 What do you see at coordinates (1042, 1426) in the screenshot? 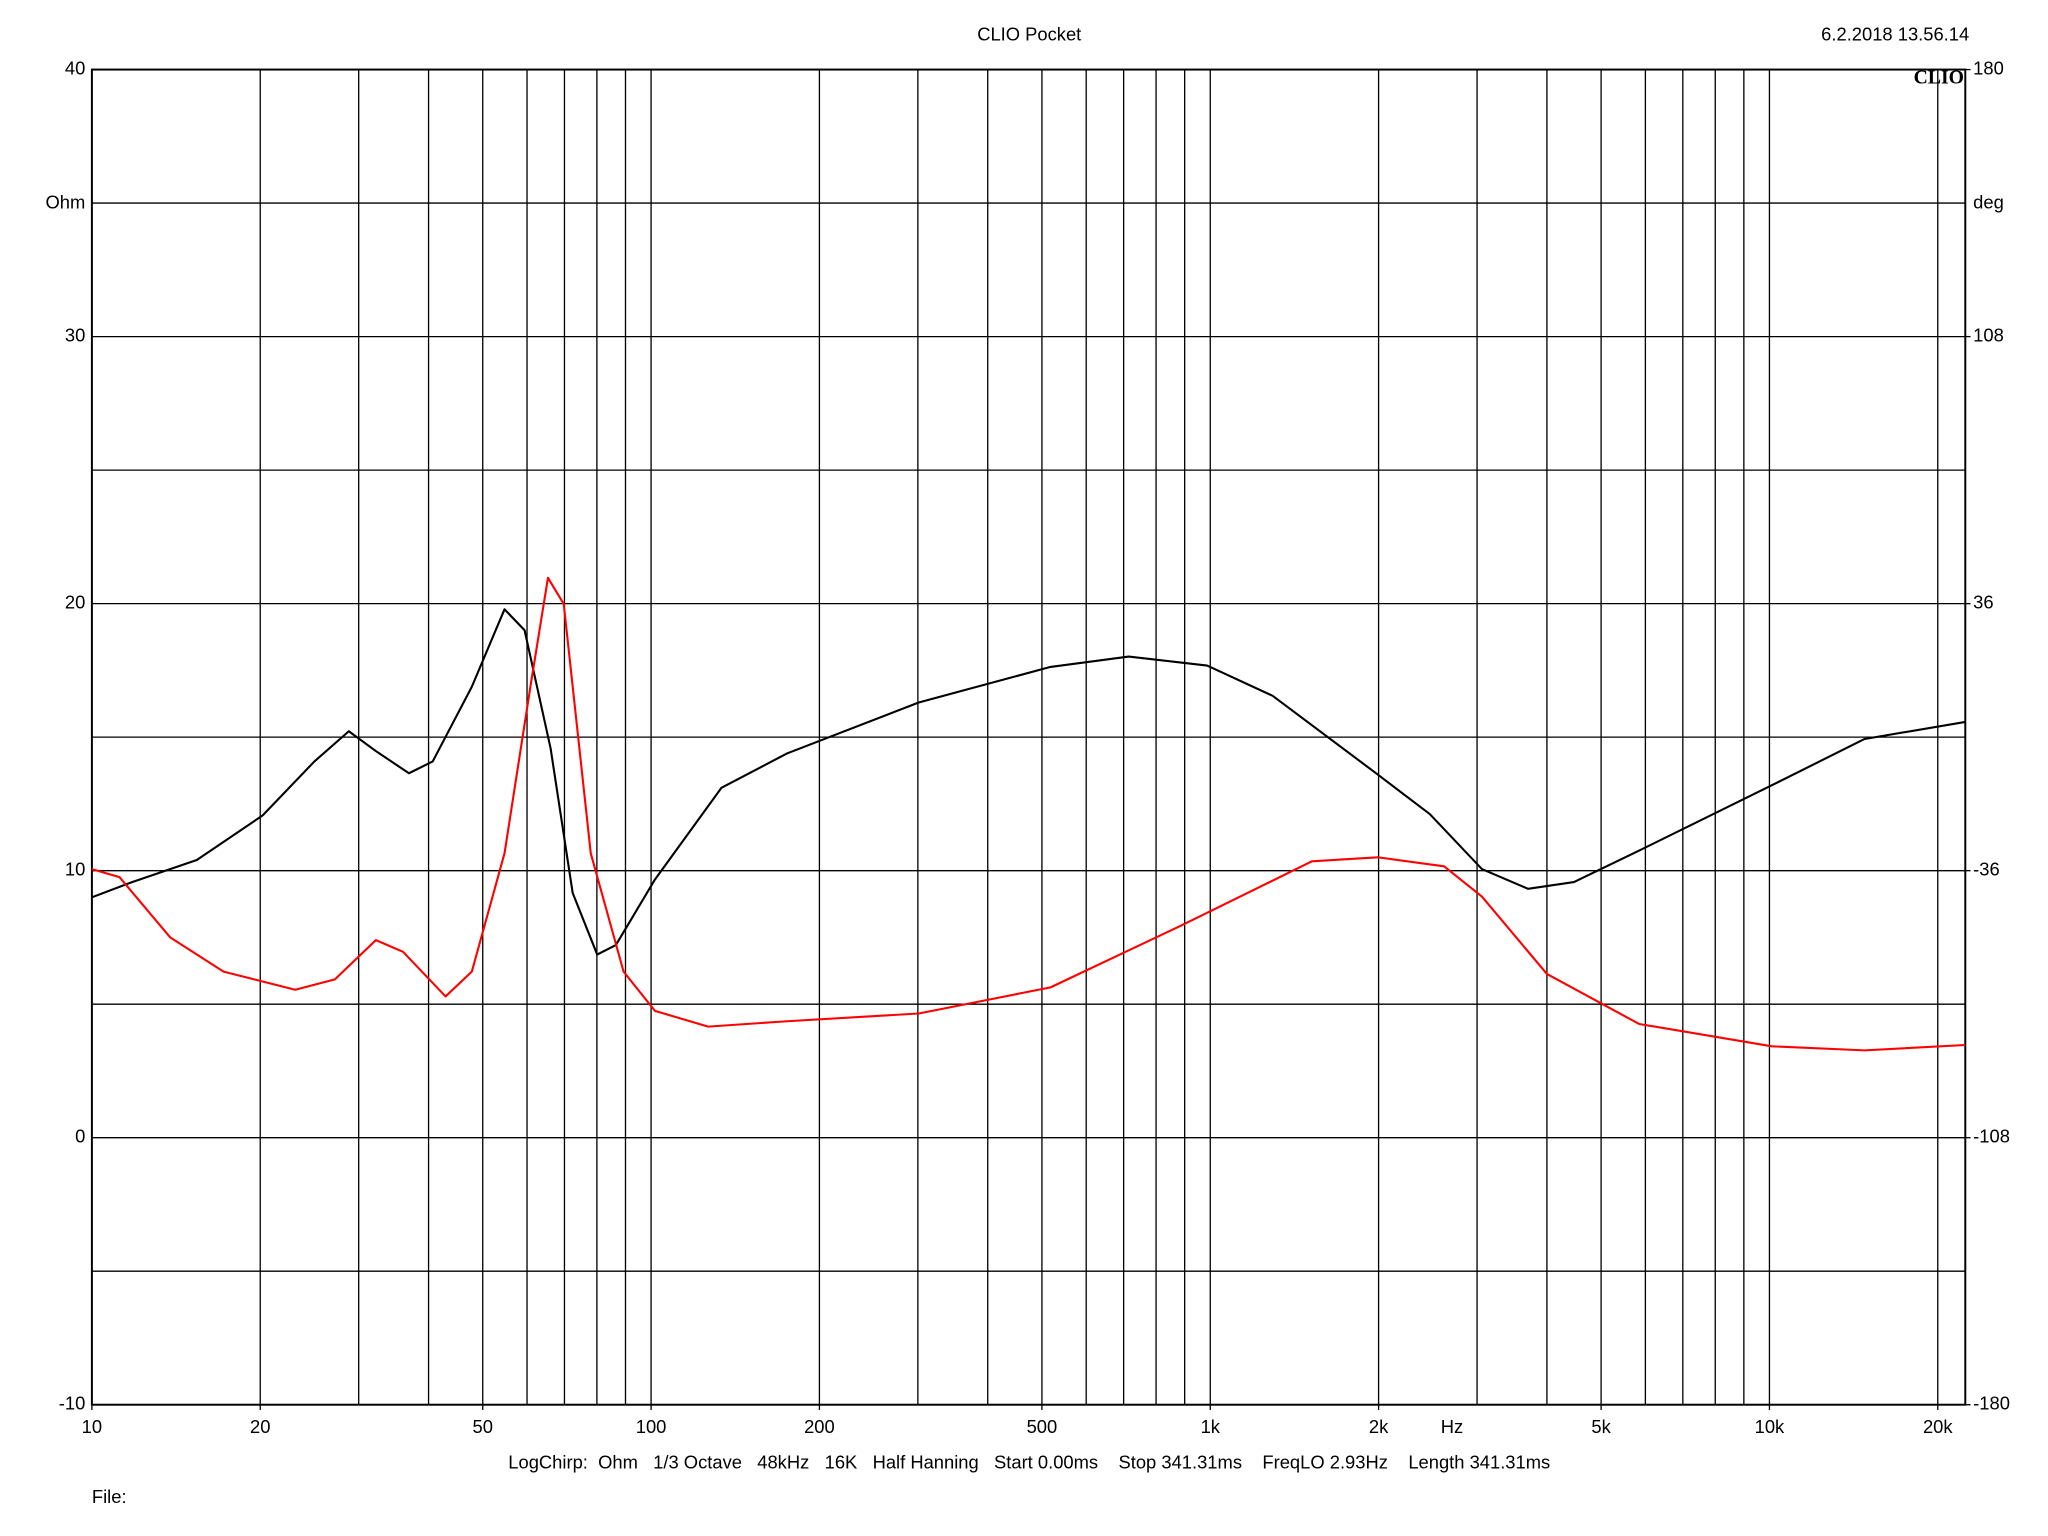
I see `x-tick-label: 500` at bounding box center [1042, 1426].